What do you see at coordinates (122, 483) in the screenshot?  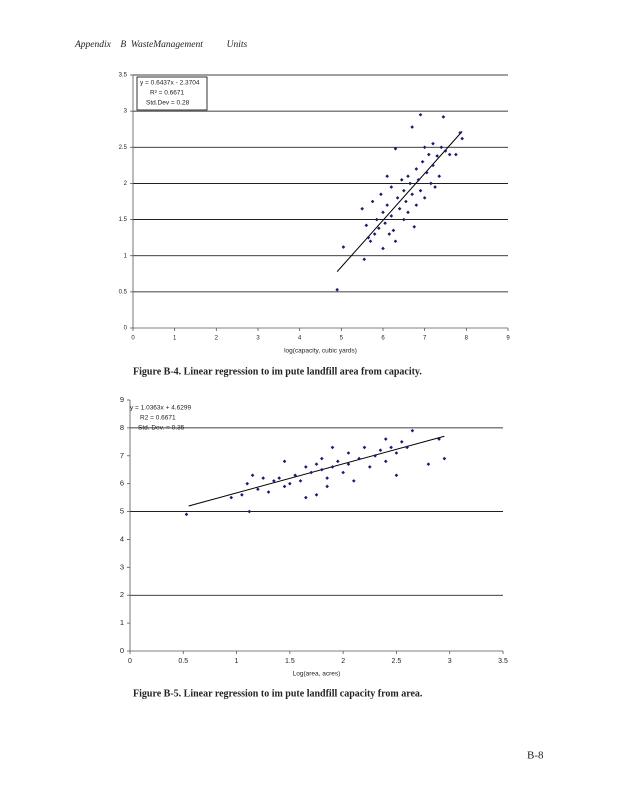 I see `y-tick-label: 6` at bounding box center [122, 483].